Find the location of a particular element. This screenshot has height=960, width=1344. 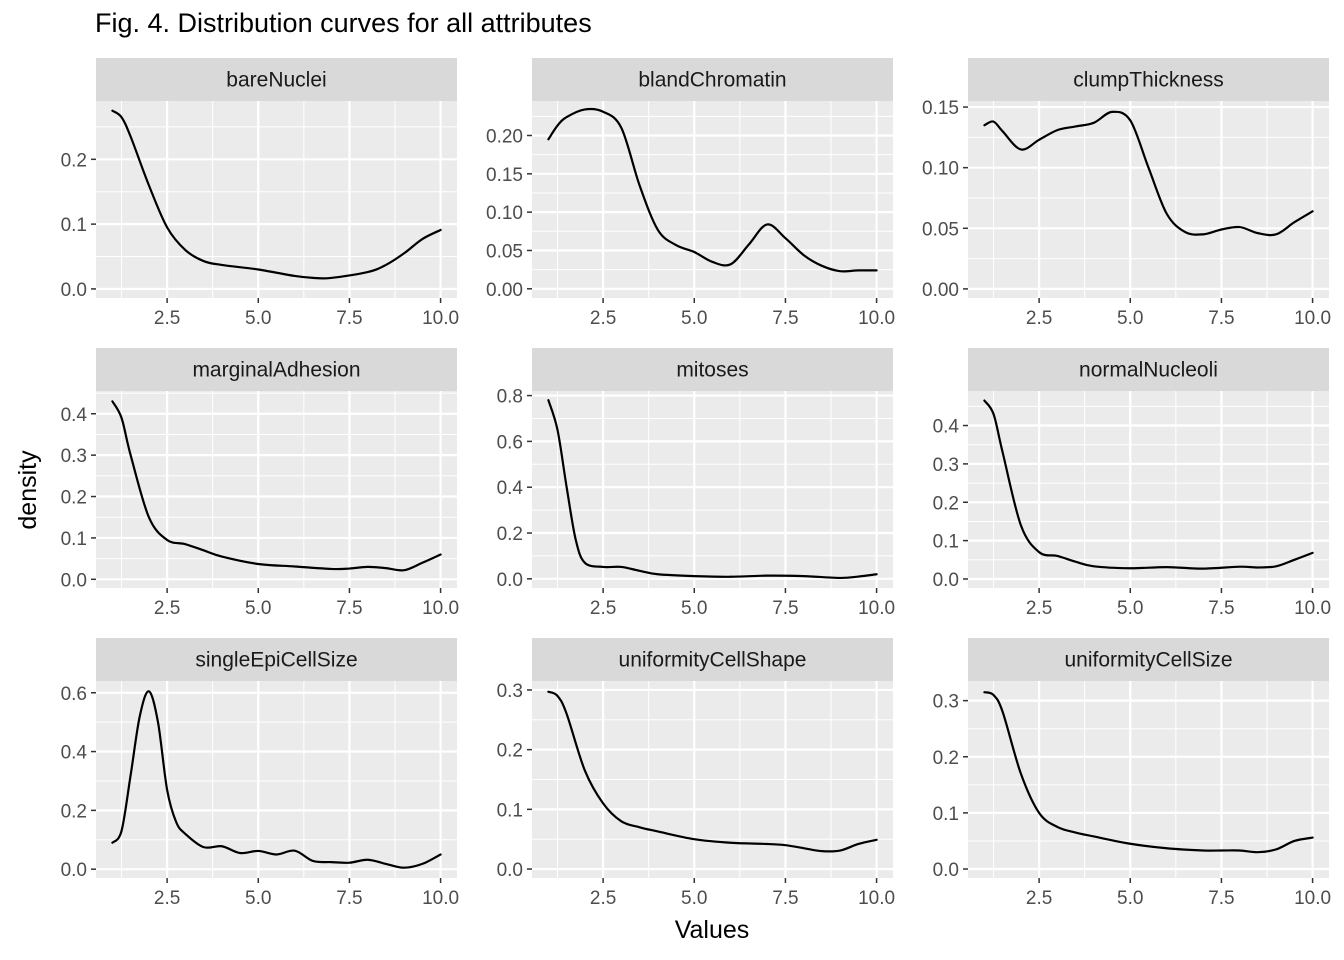

facet-strip-label: normalNucleoli is located at coordinates (1148, 370).